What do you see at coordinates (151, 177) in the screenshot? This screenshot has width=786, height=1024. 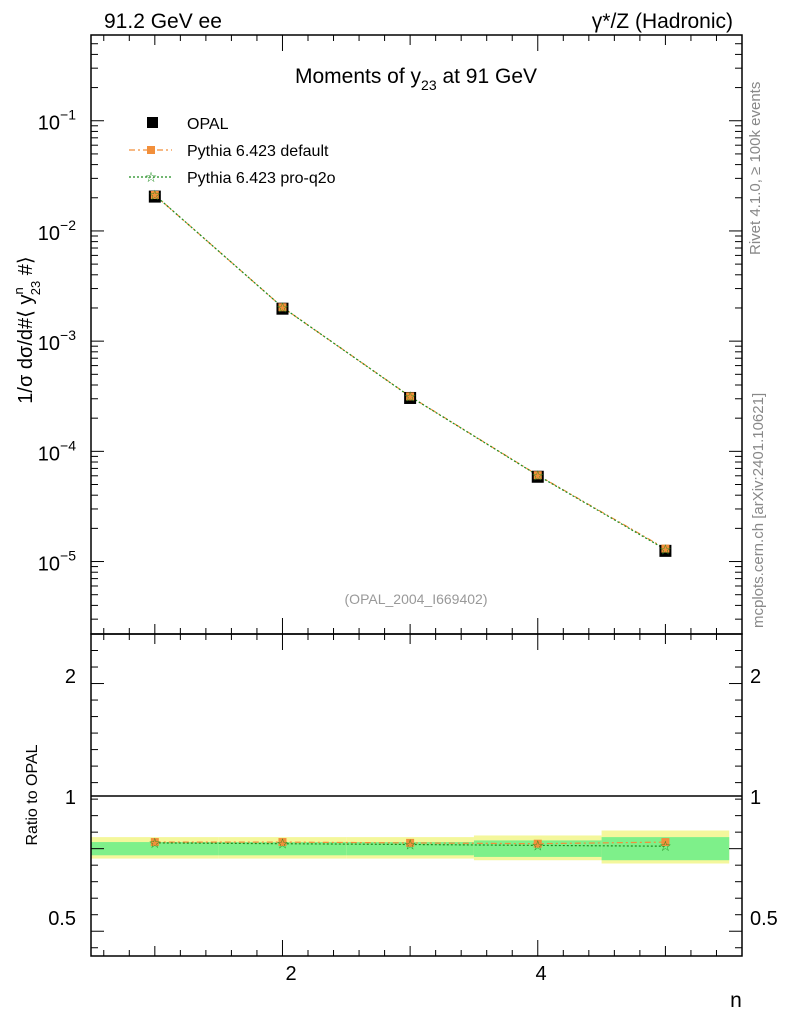 I see `legend-proq2o-marker: ☆` at bounding box center [151, 177].